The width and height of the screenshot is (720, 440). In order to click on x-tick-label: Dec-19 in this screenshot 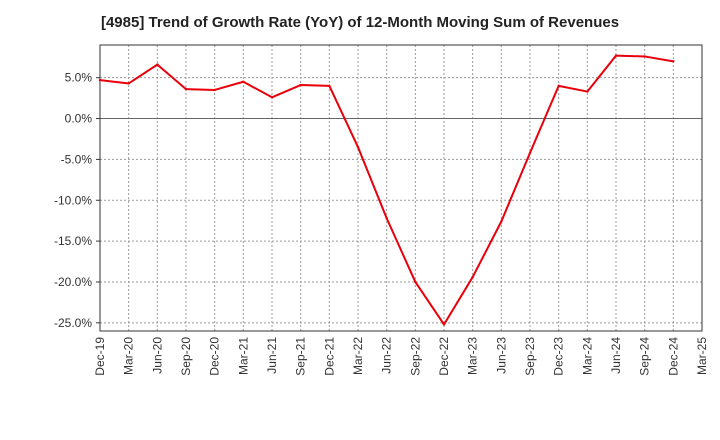, I will do `click(100, 356)`.